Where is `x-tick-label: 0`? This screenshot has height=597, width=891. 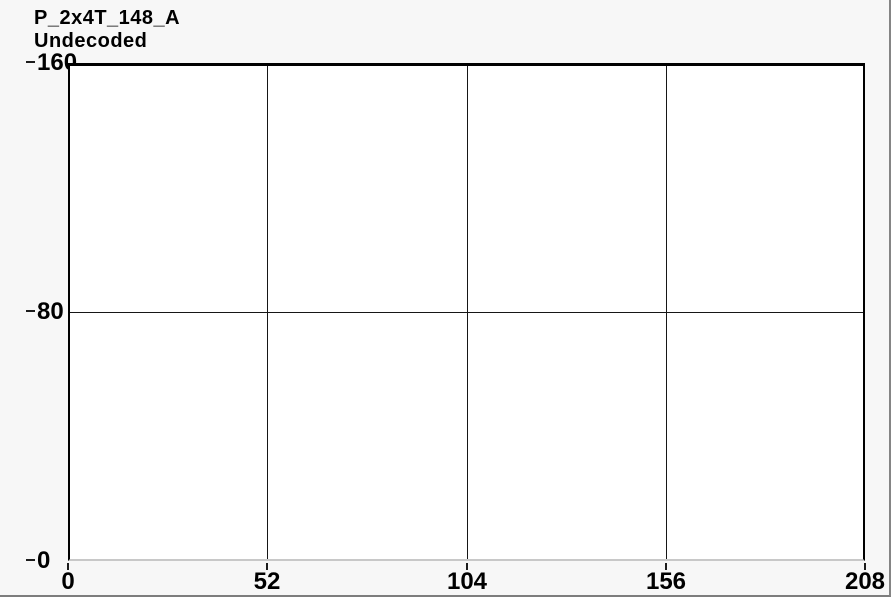 x-tick-label: 0 is located at coordinates (68, 581).